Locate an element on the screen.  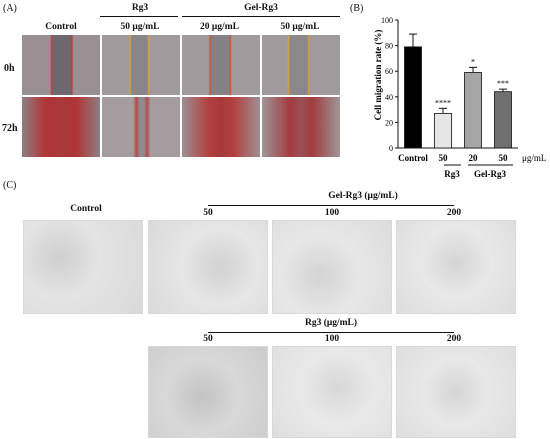
panel-b-label: (B) is located at coordinates (357, 8).